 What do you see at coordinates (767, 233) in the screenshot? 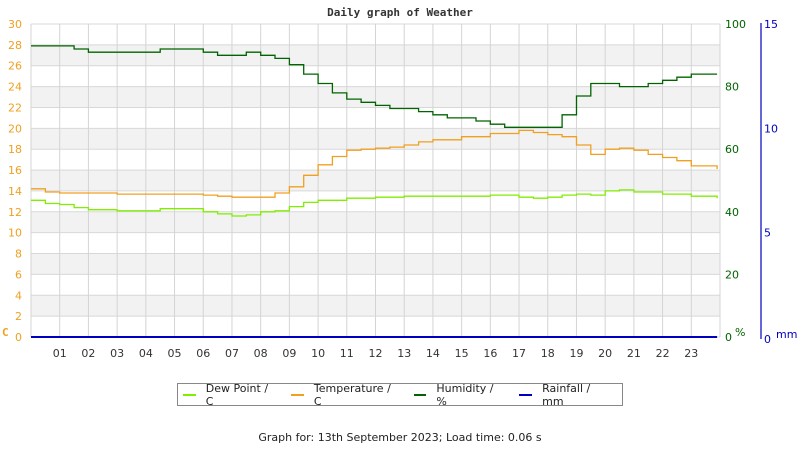
I see `y-tick-rain: 5` at bounding box center [767, 233].